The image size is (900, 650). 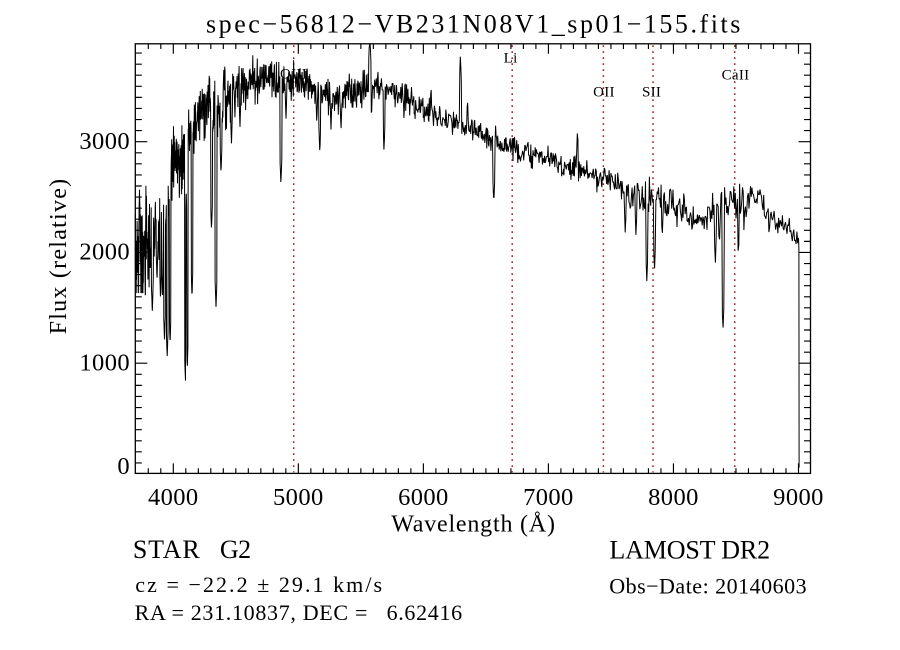 What do you see at coordinates (173, 497) in the screenshot?
I see `svg-text: 4000` at bounding box center [173, 497].